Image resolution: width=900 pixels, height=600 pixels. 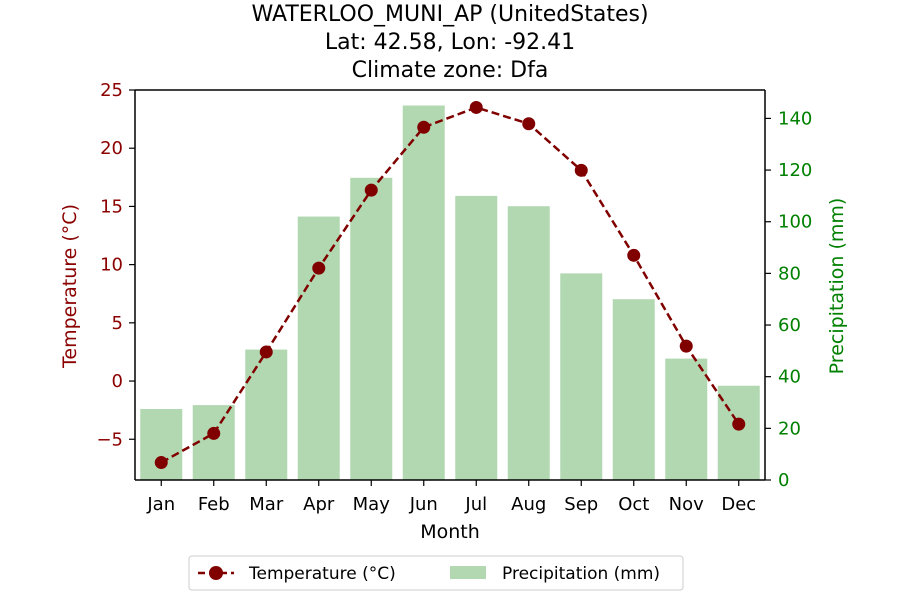 What do you see at coordinates (475, 504) in the screenshot?
I see `x-tick-label-jul: Jul` at bounding box center [475, 504].